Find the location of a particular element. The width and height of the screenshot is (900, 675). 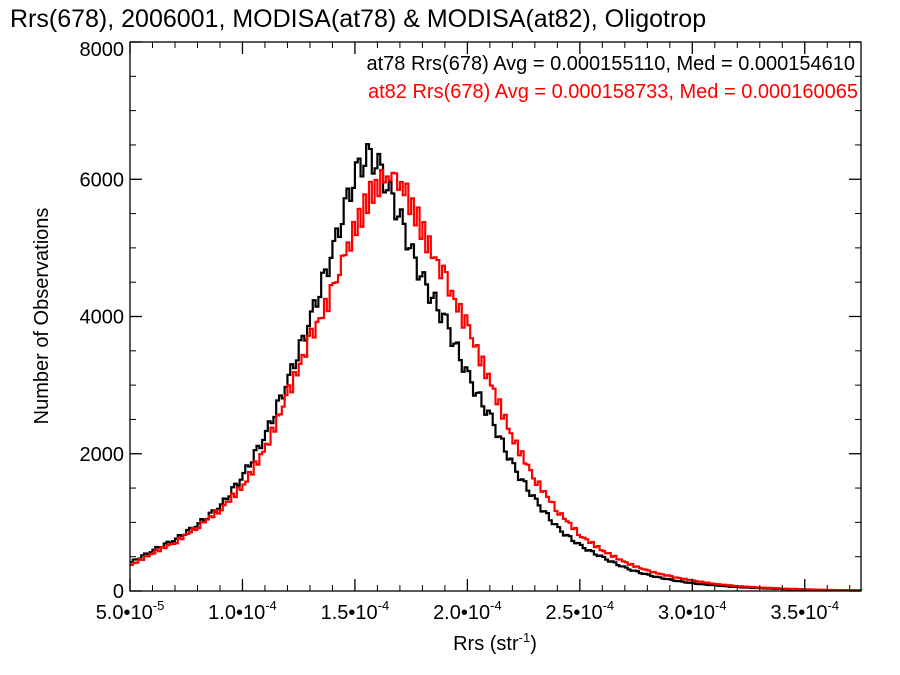

y-tick-label: 8000 is located at coordinates (102, 50).